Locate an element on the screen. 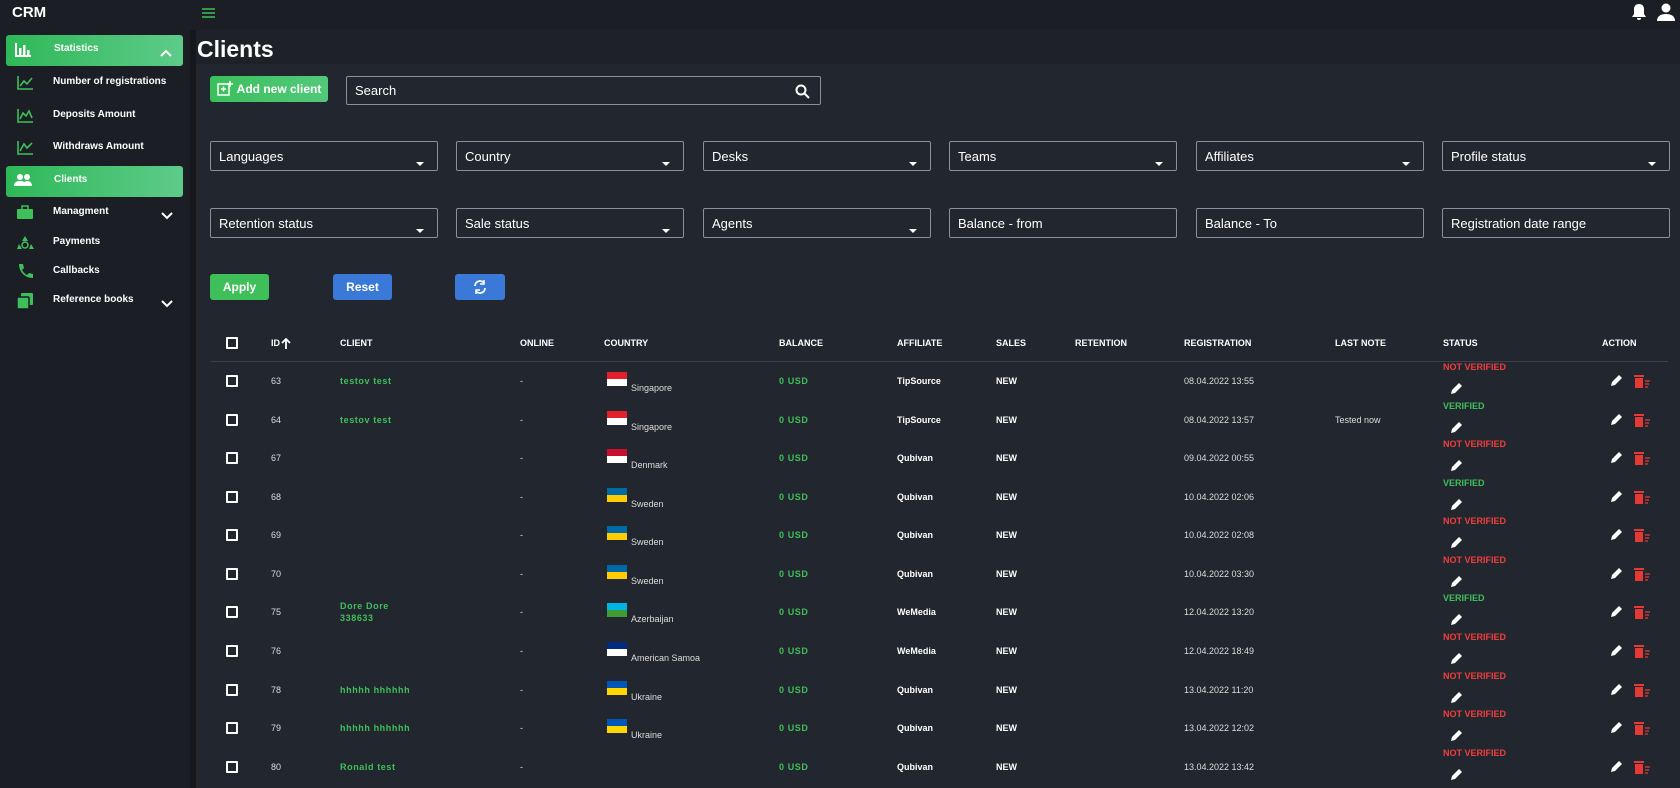 Image resolution: width=1680 pixels, height=788 pixels. select-all-checkbox is located at coordinates (232, 343).